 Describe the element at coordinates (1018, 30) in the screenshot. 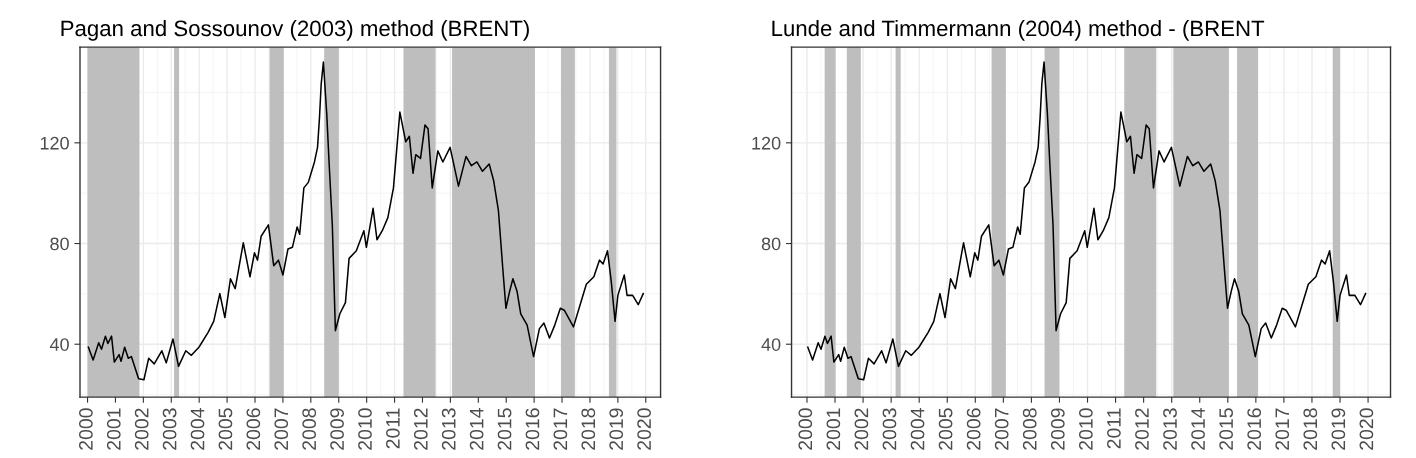

I see `chart-title: Lunde and Timmermann (2004) method - (BRENT` at that location.